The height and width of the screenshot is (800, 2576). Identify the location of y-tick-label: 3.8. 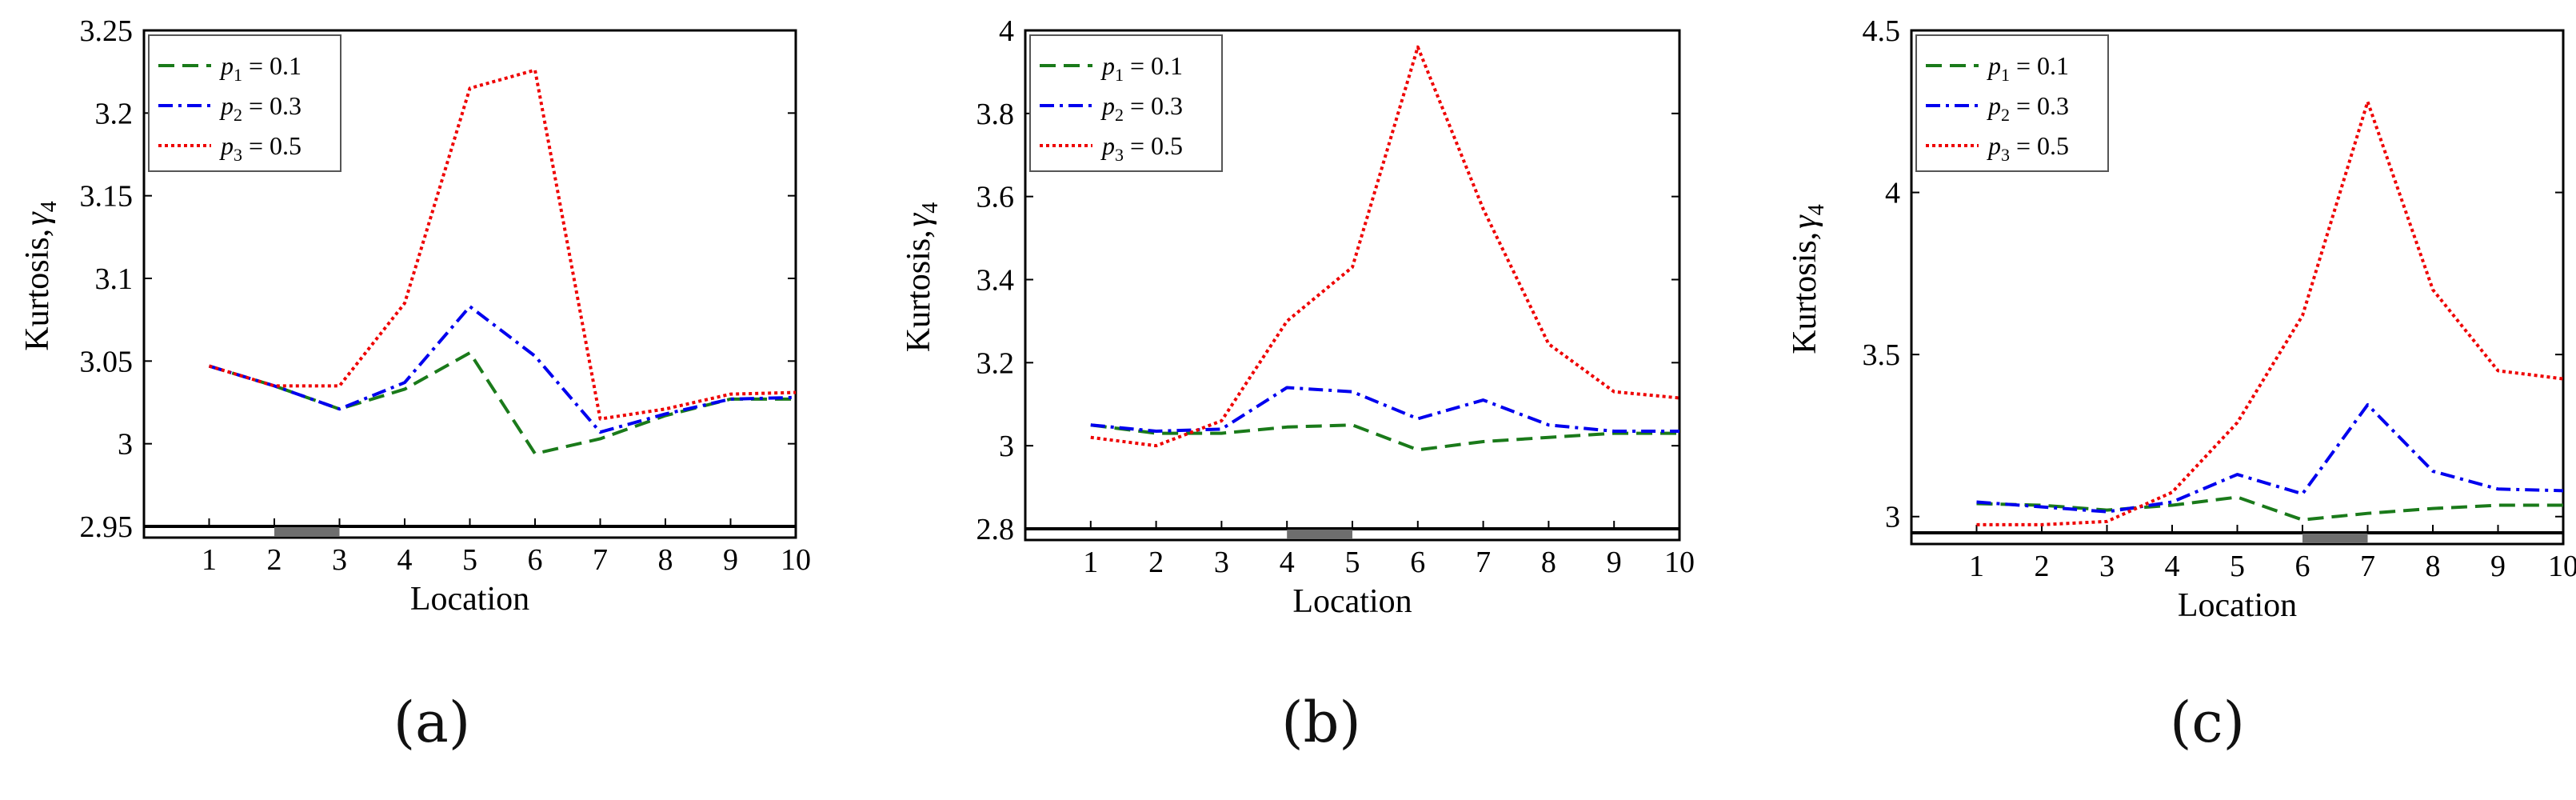
(995, 114).